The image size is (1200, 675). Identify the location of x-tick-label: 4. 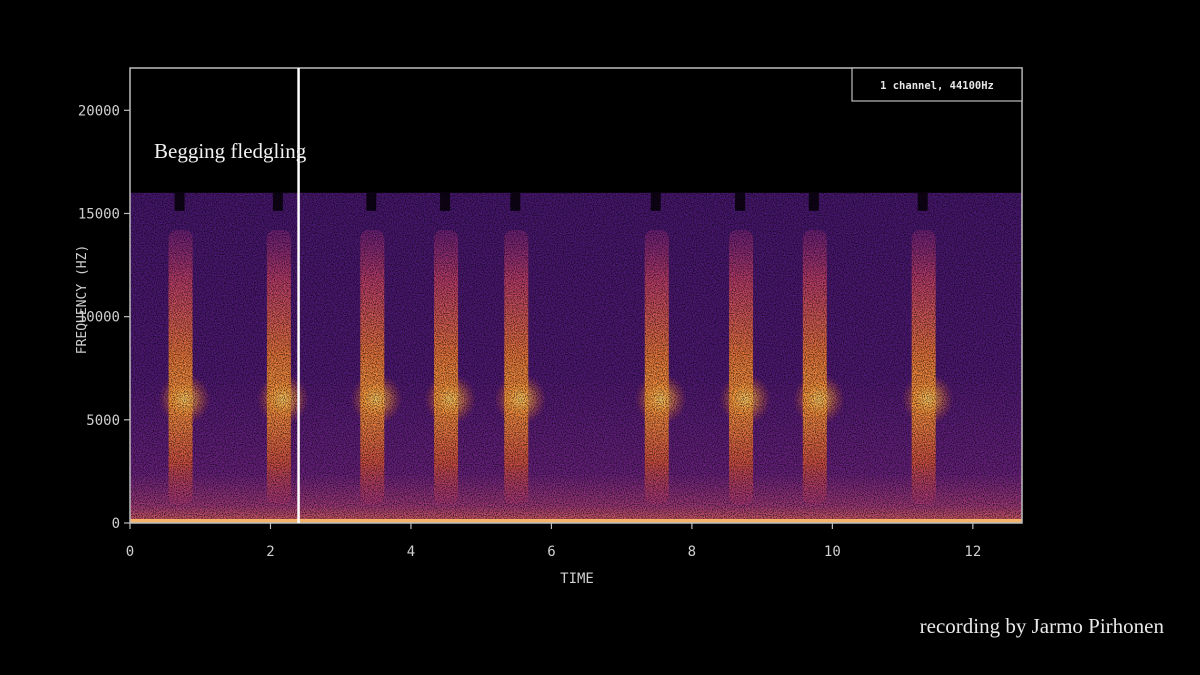
(411, 552).